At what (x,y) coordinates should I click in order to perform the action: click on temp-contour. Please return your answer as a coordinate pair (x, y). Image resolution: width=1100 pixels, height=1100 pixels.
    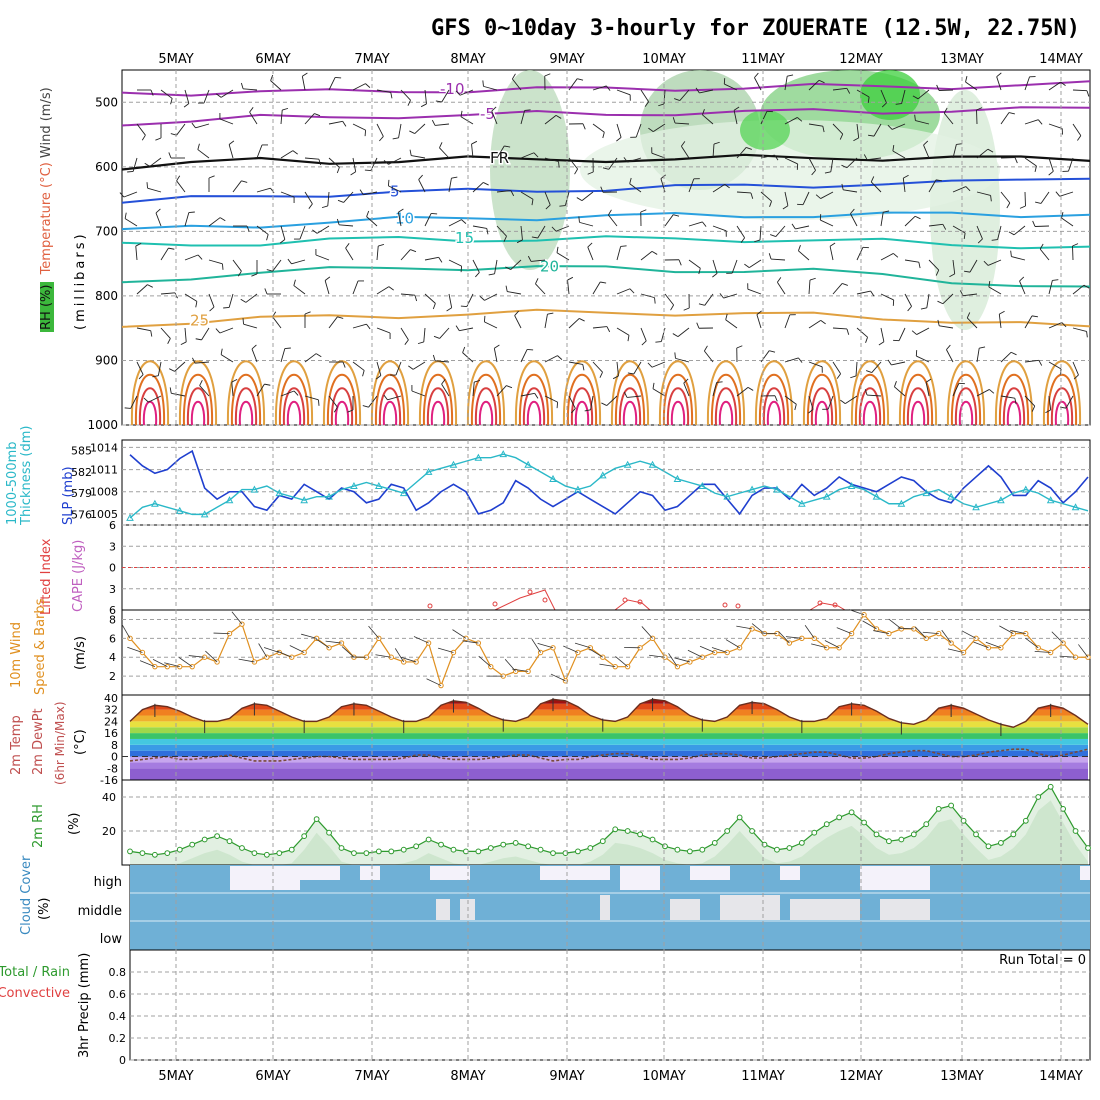
    Looking at the image, I should click on (606, 318).